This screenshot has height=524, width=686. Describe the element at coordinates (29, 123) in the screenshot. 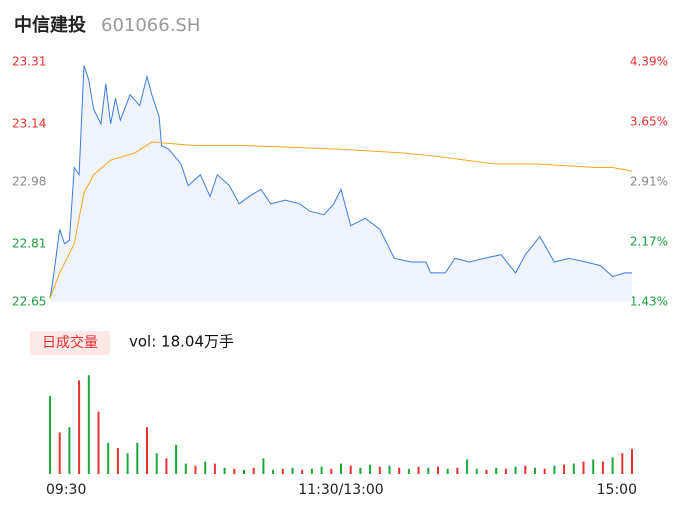

I see `y-tick-label: 23.14` at that location.